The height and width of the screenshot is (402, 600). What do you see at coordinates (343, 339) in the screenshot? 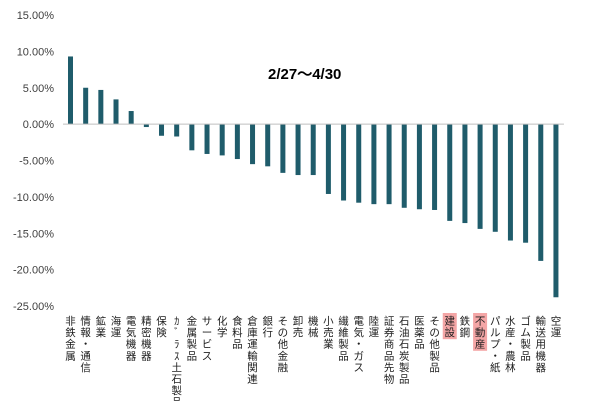
I see `x-tick-label: 繊維製品` at bounding box center [343, 339].